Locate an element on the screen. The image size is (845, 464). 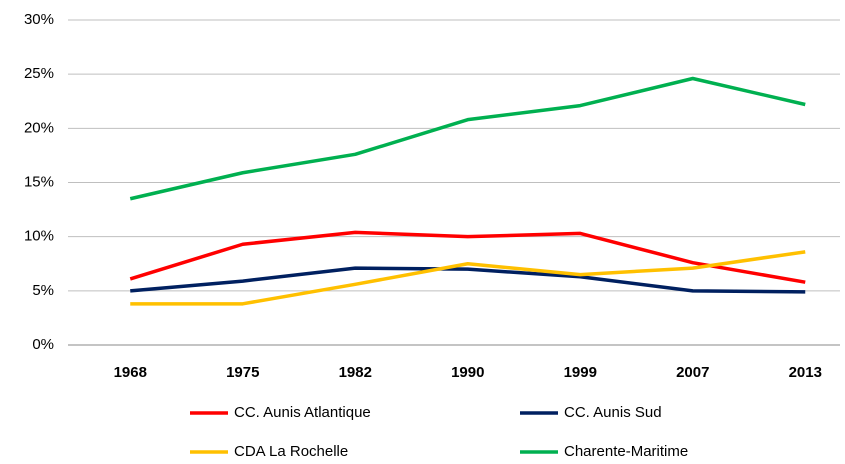
y-tick-label: 15% is located at coordinates (39, 181).